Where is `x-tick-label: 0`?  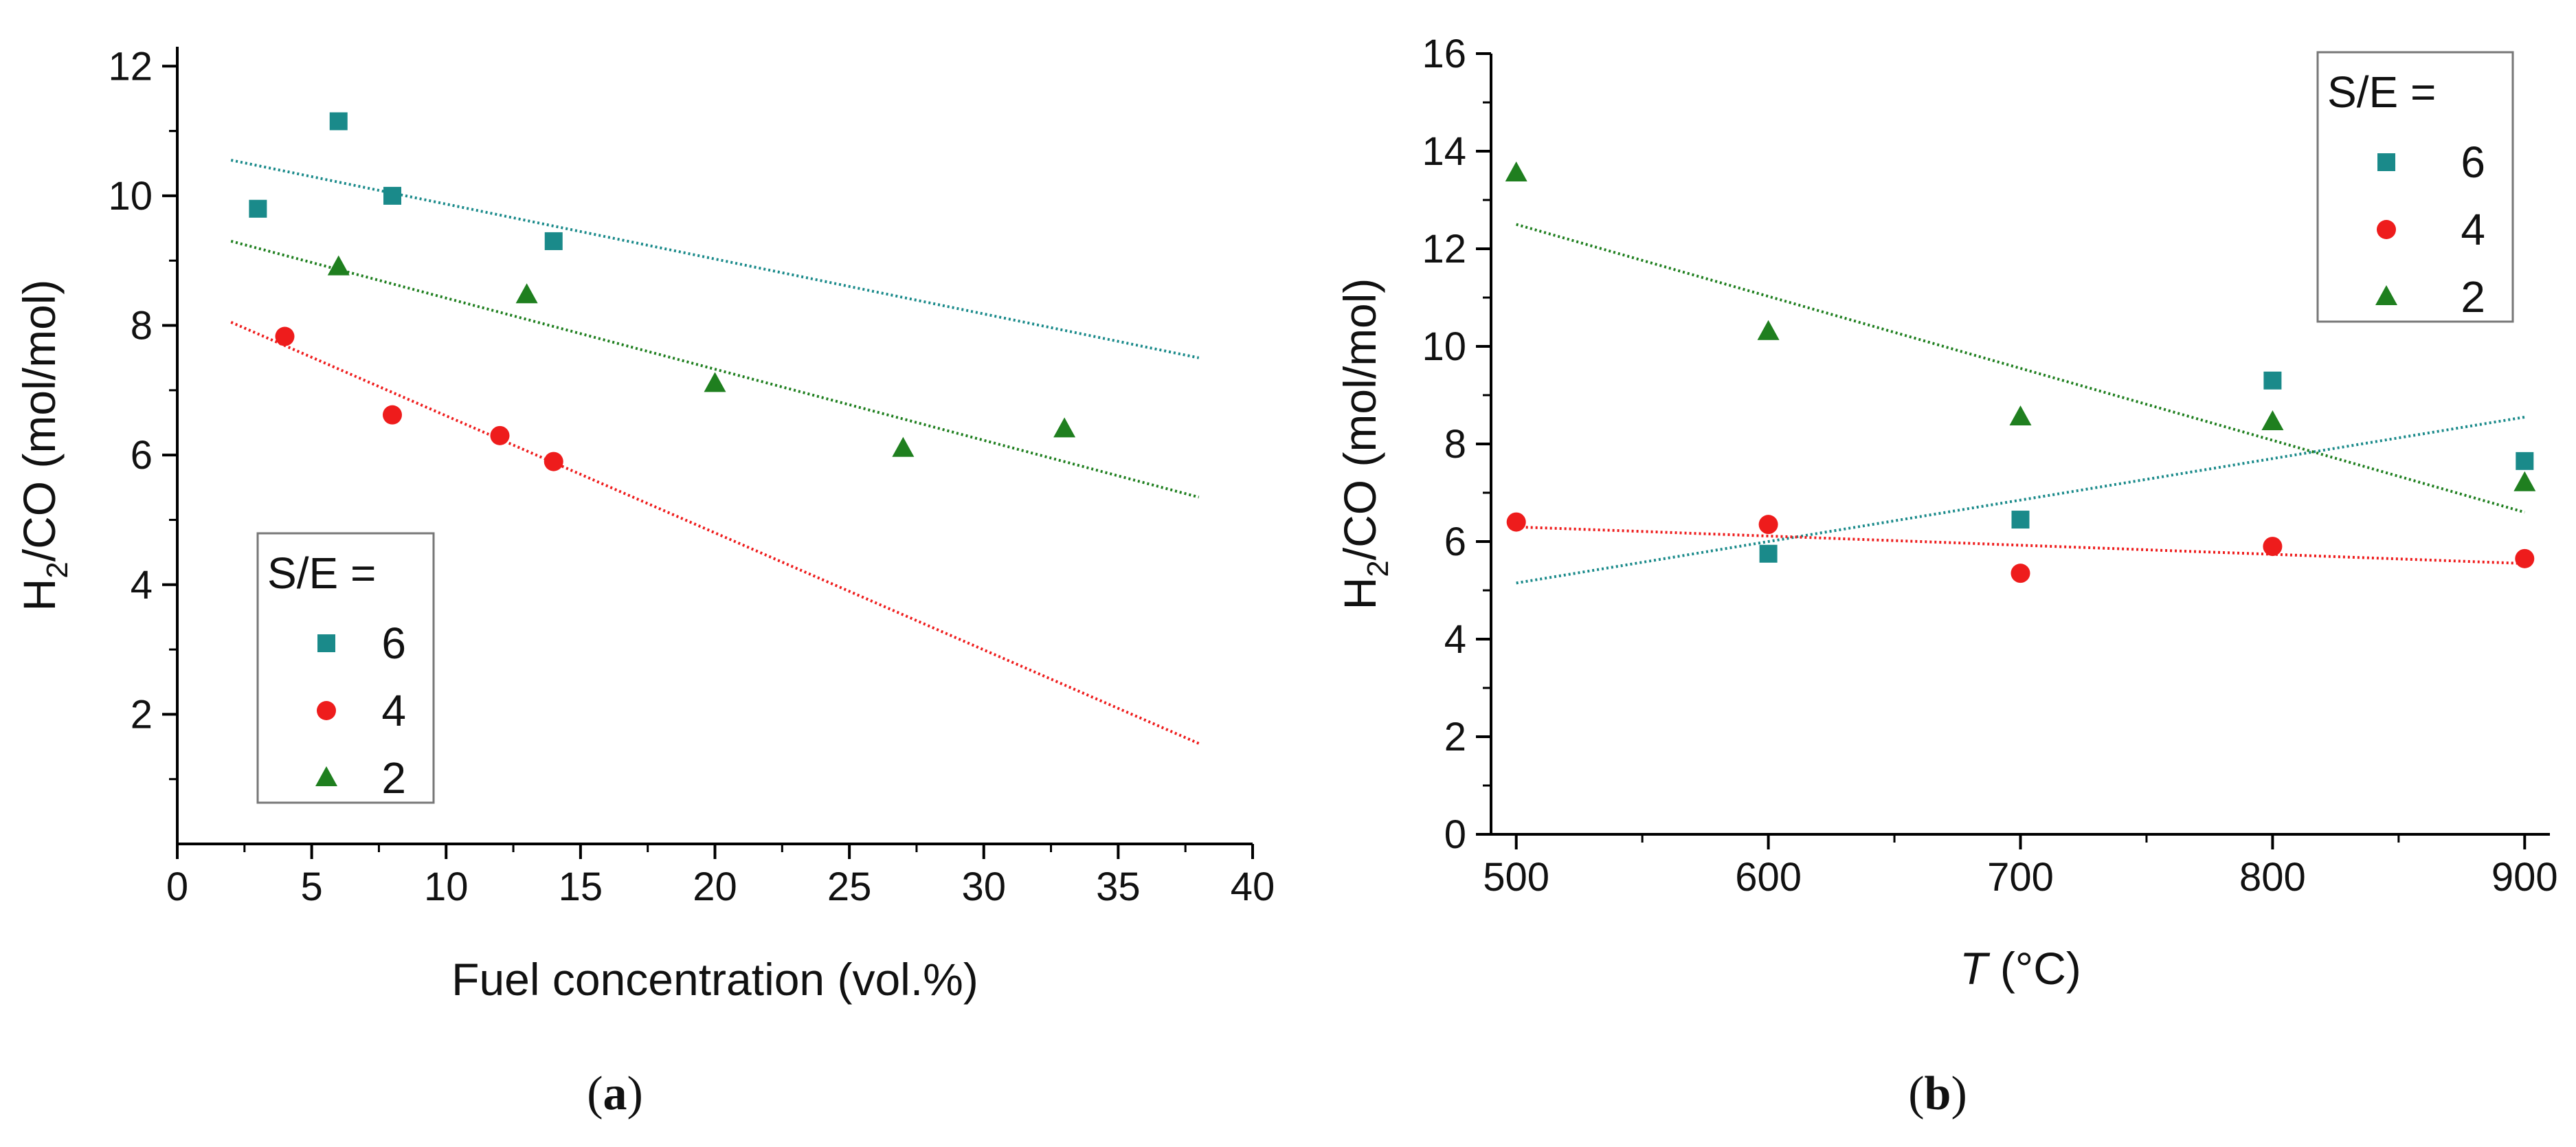
x-tick-label: 0 is located at coordinates (177, 887).